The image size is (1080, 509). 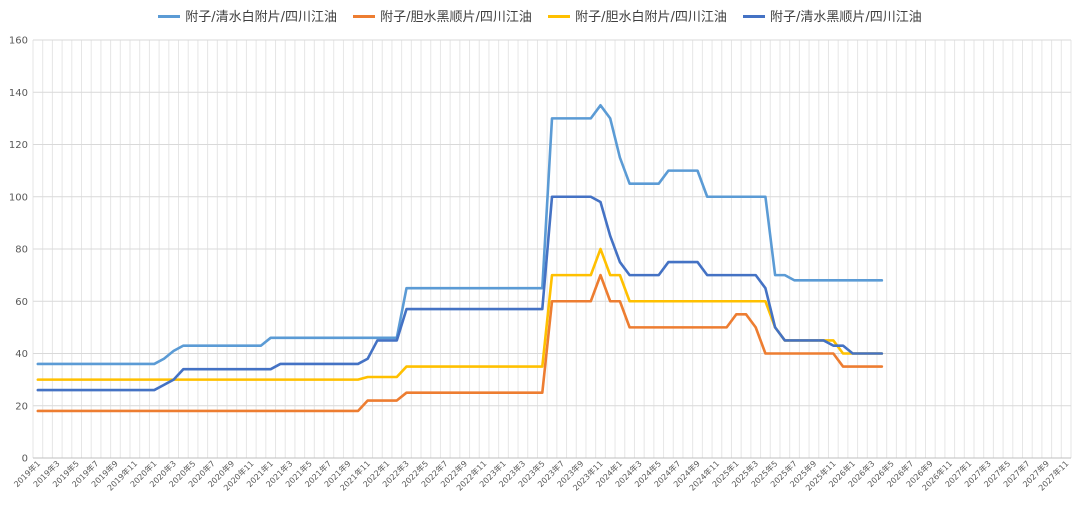 I want to click on legend-label-2: 附子/胆水白附片/四川江油, so click(x=651, y=17).